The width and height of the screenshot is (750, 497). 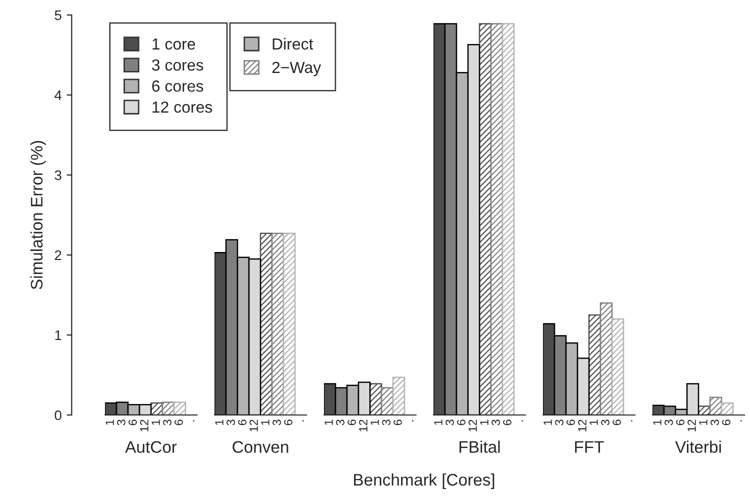 I want to click on y-tick-label: 3, so click(x=58, y=175).